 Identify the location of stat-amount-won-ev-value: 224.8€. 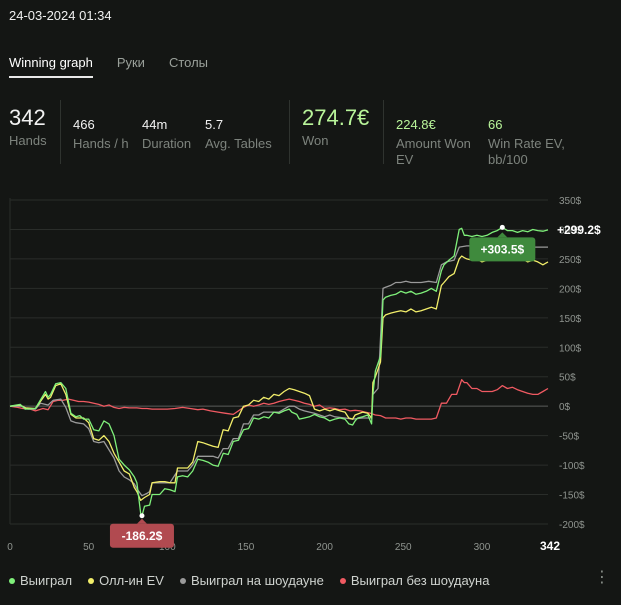
(416, 124).